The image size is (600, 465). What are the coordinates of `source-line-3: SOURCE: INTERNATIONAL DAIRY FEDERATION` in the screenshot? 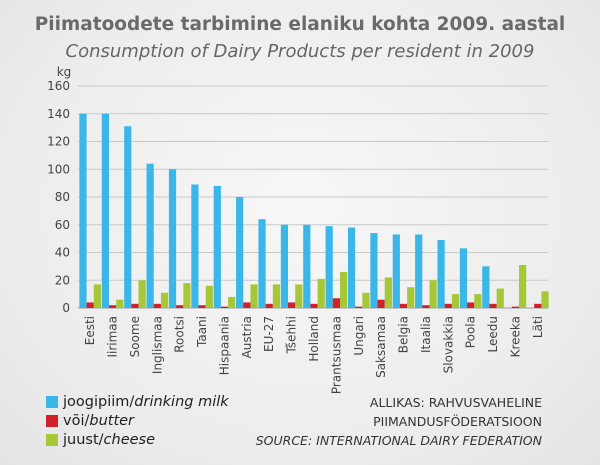 It's located at (398, 440).